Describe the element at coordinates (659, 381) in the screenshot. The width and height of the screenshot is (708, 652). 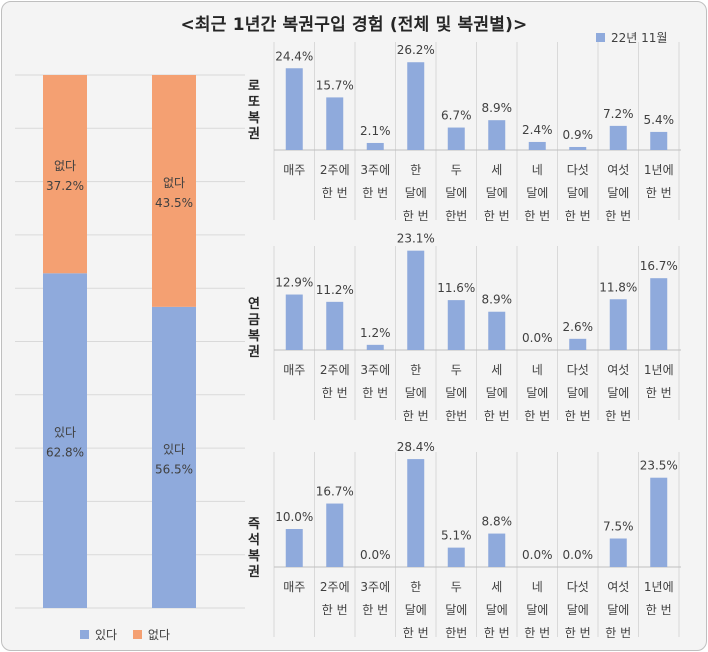
I see `category-label-pension-10: 1년에 한 번` at that location.